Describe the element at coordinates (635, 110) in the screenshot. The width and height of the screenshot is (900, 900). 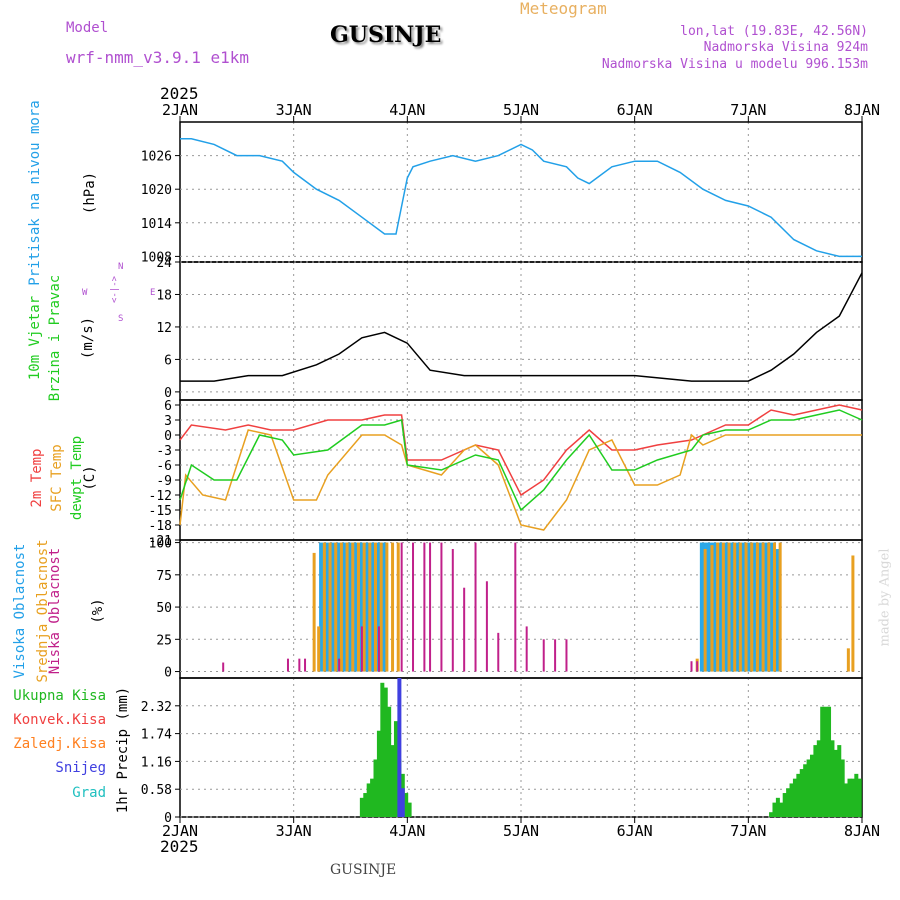
I see `x-tick-label-top: 6JAN` at that location.